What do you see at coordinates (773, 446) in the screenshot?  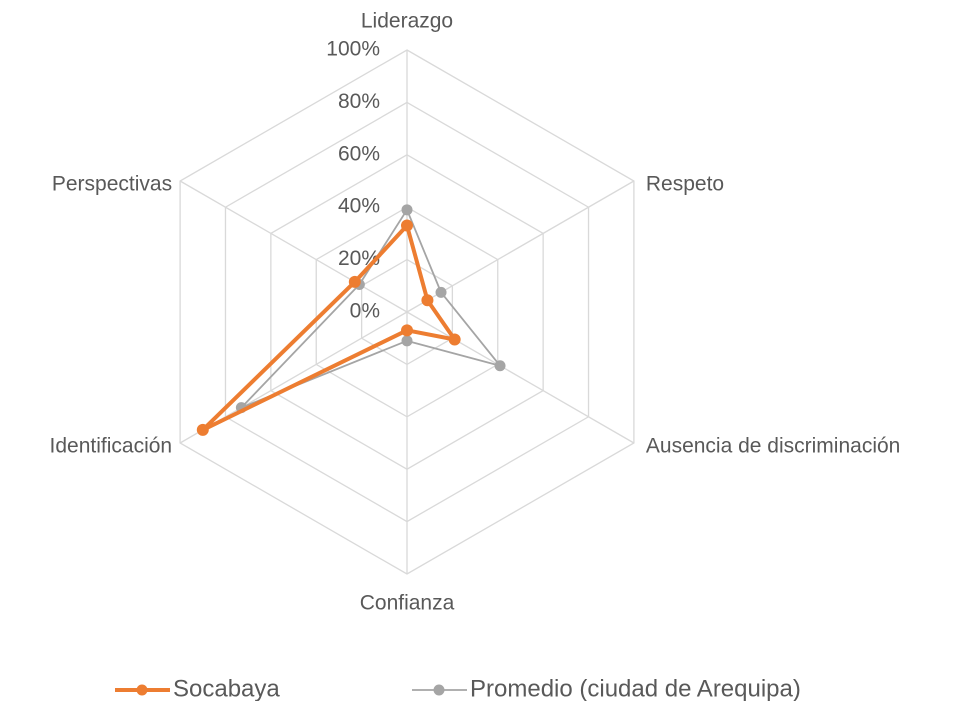 I see `category-label: Ausencia de discriminación` at bounding box center [773, 446].